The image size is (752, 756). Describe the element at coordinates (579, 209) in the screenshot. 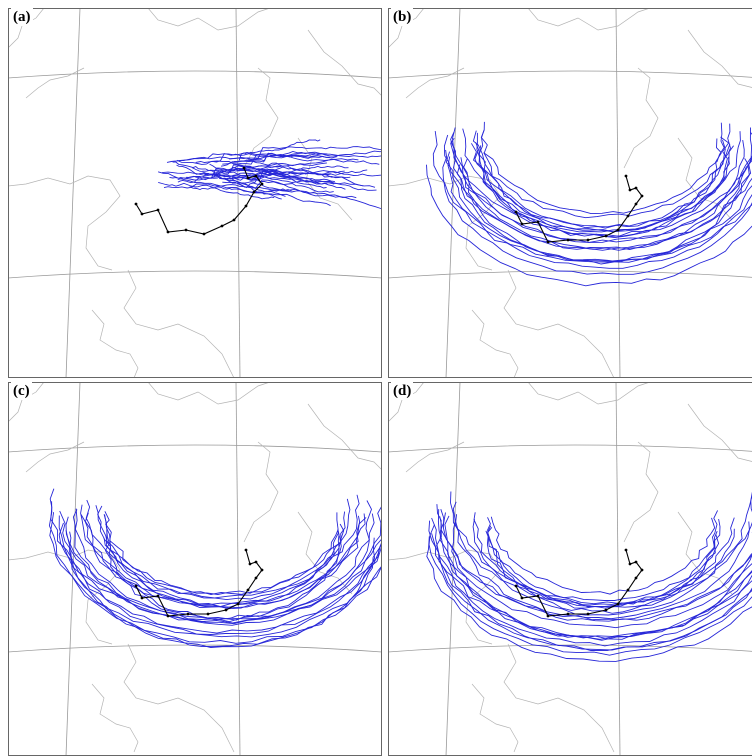

I see `observed-track` at that location.